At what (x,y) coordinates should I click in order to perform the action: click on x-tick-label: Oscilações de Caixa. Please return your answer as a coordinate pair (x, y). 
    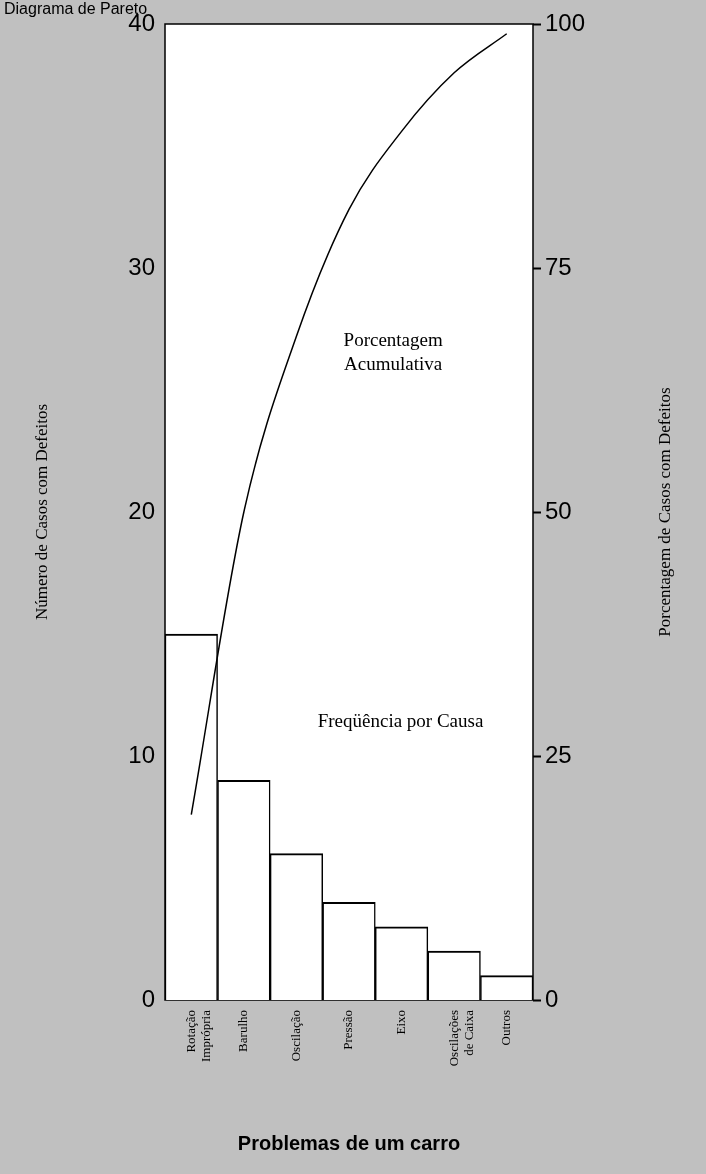
    Looking at the image, I should click on (461, 1038).